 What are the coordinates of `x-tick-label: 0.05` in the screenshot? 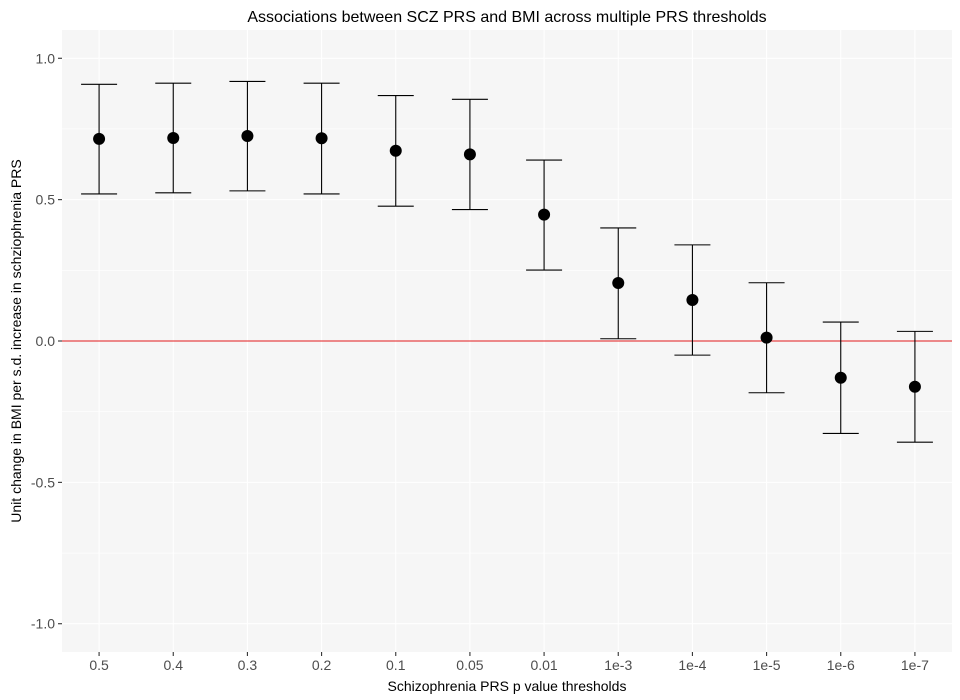 It's located at (469, 665).